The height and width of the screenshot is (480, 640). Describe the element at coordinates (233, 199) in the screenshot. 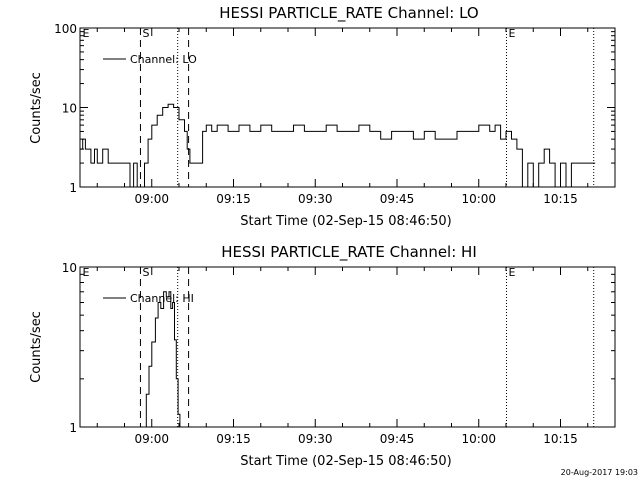

I see `chart-lo-x-tick-label: 09:15` at that location.